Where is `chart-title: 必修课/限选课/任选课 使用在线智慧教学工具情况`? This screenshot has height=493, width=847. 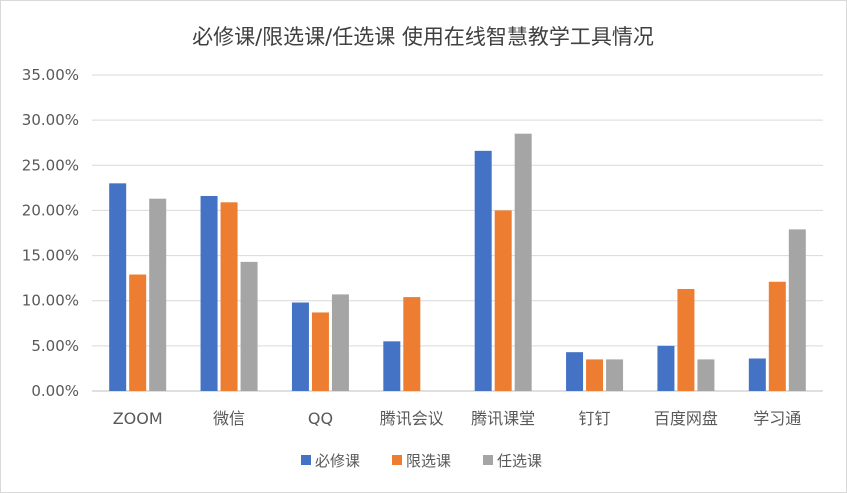
chart-title: 必修课/限选课/任选课 使用在线智慧教学工具情况 is located at coordinates (423, 37).